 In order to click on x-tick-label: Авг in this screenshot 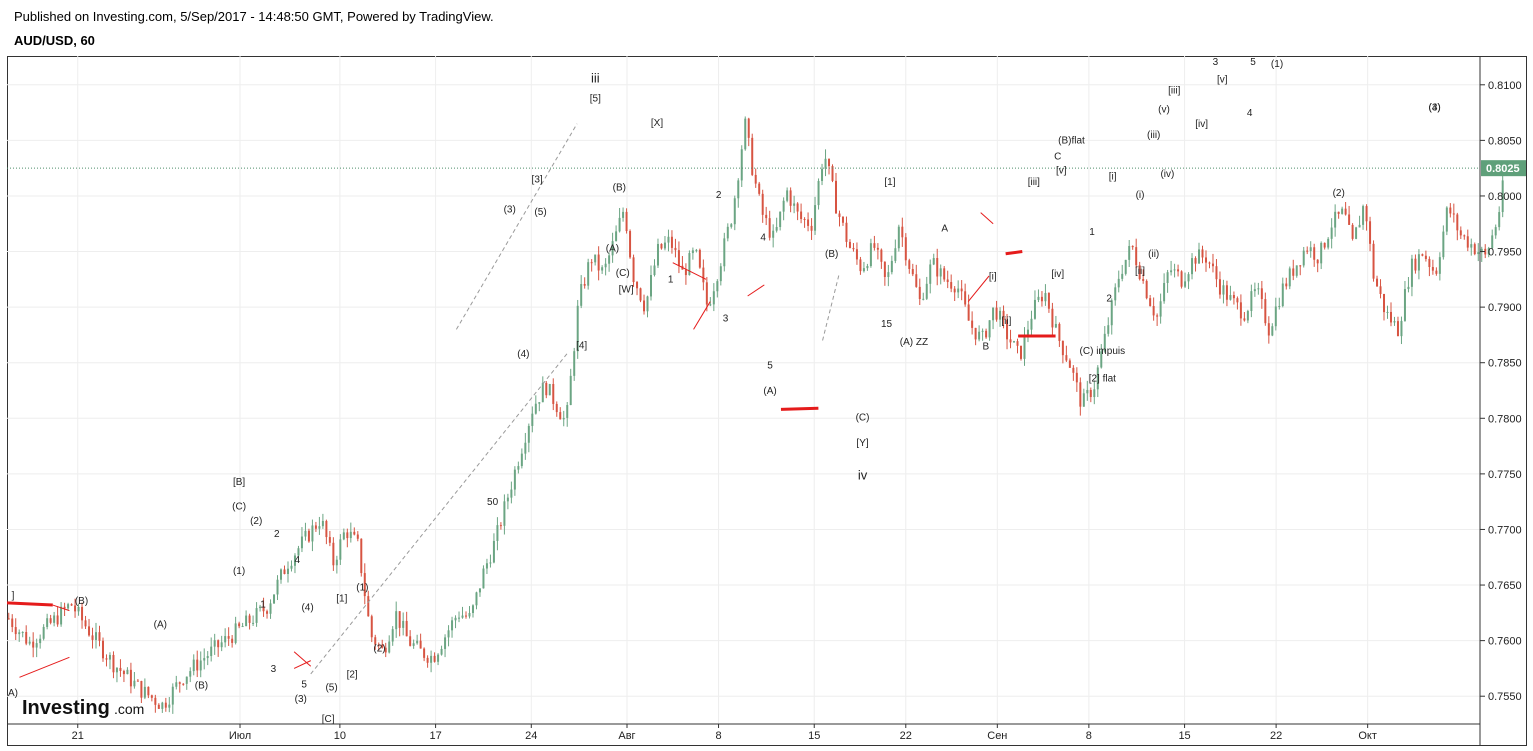, I will do `click(626, 736)`.